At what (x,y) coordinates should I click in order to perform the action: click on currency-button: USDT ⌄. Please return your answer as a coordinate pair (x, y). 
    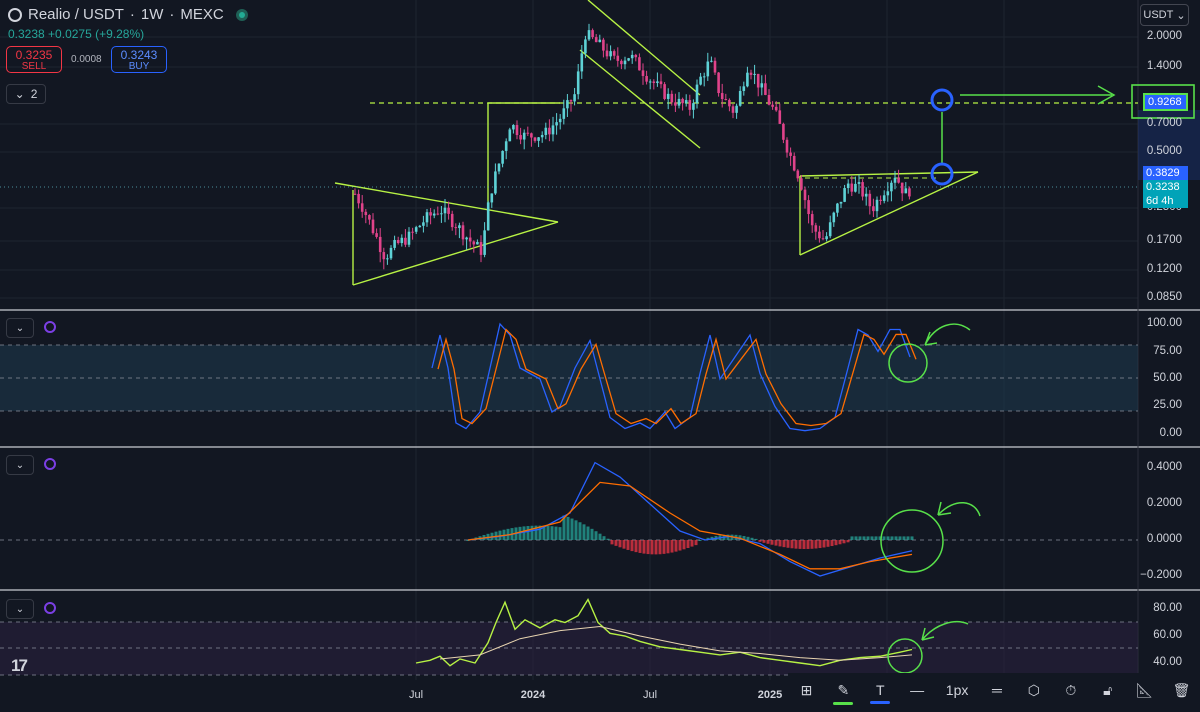
    Looking at the image, I should click on (1164, 15).